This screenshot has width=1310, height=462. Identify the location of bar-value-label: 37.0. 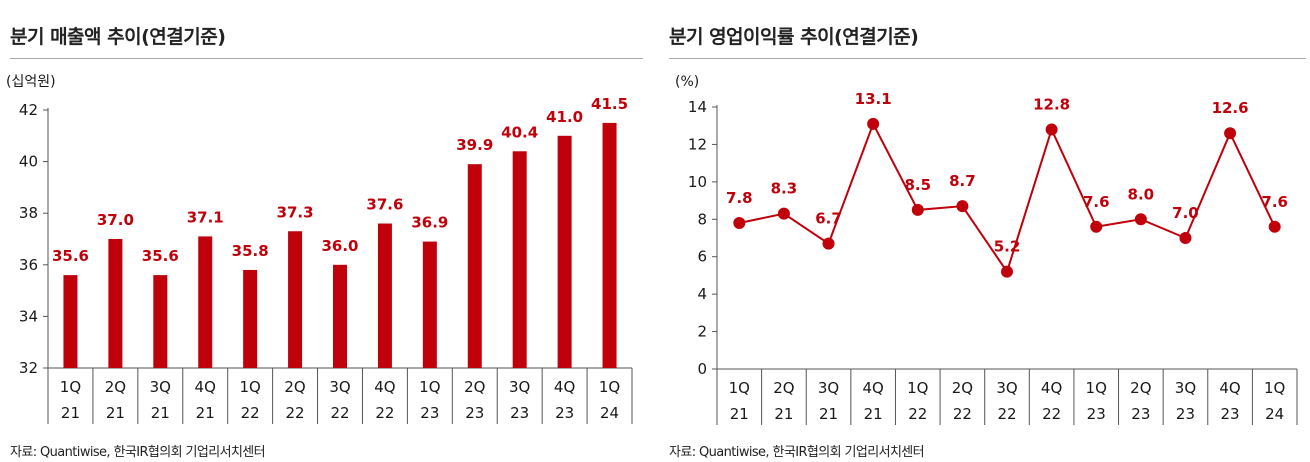
(115, 220).